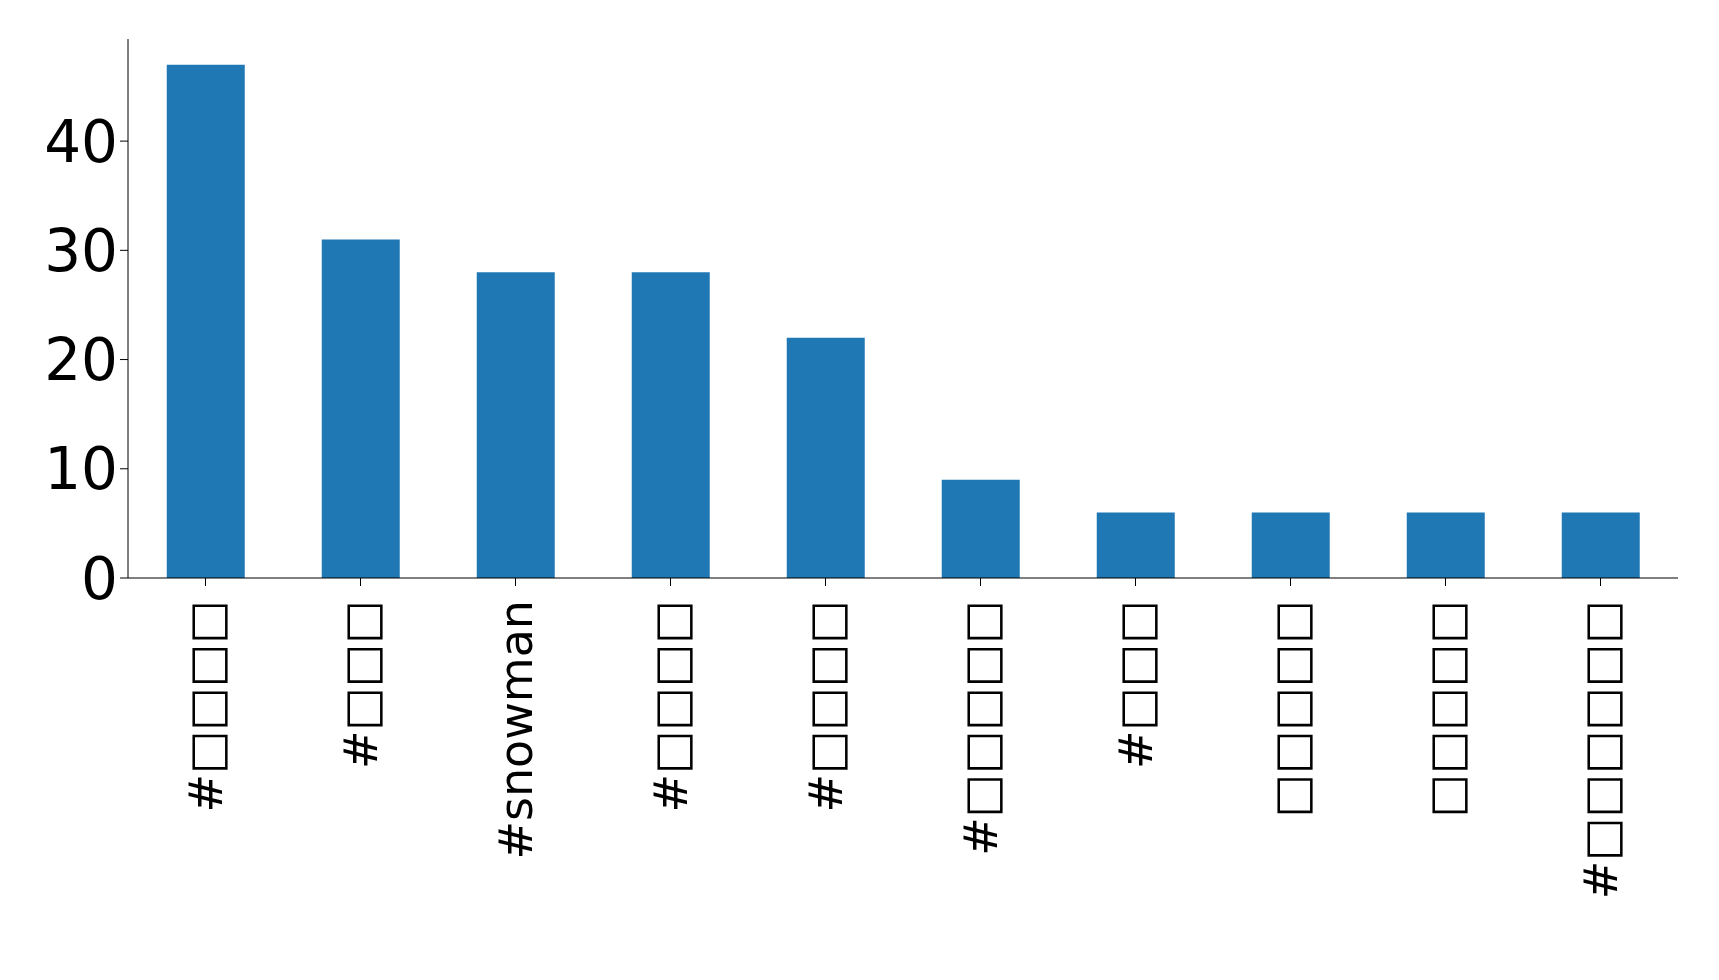 The image size is (1719, 980). I want to click on y-tick-label: 20, so click(81, 360).